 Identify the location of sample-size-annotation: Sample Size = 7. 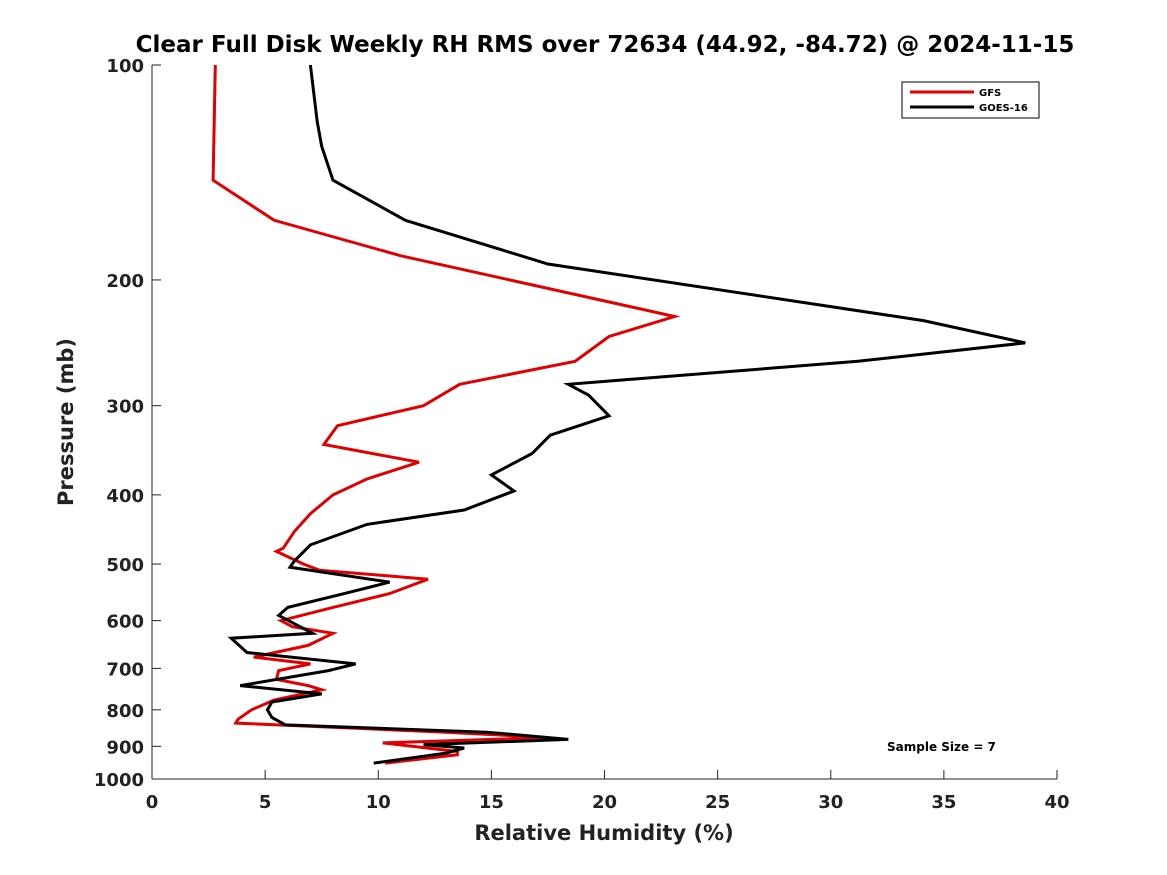
(941, 747).